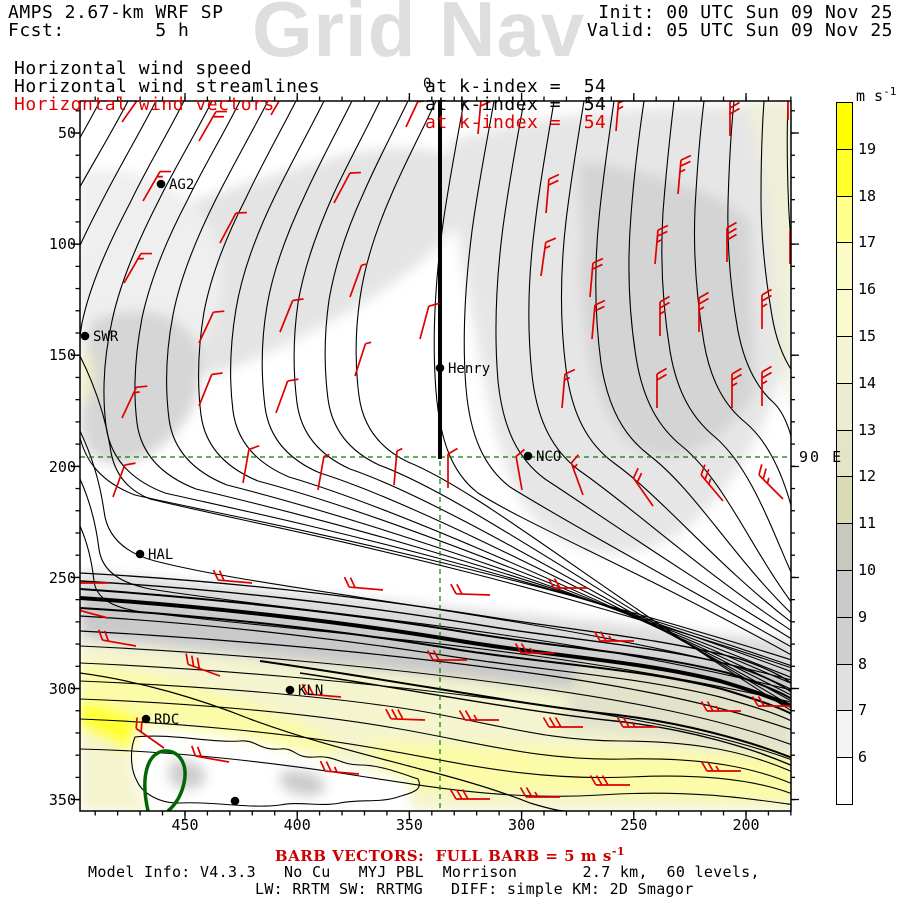 The height and width of the screenshot is (900, 900). What do you see at coordinates (739, 30) in the screenshot?
I see `valid-time: Valid: 05 UTC Sun 09 Nov 25` at bounding box center [739, 30].